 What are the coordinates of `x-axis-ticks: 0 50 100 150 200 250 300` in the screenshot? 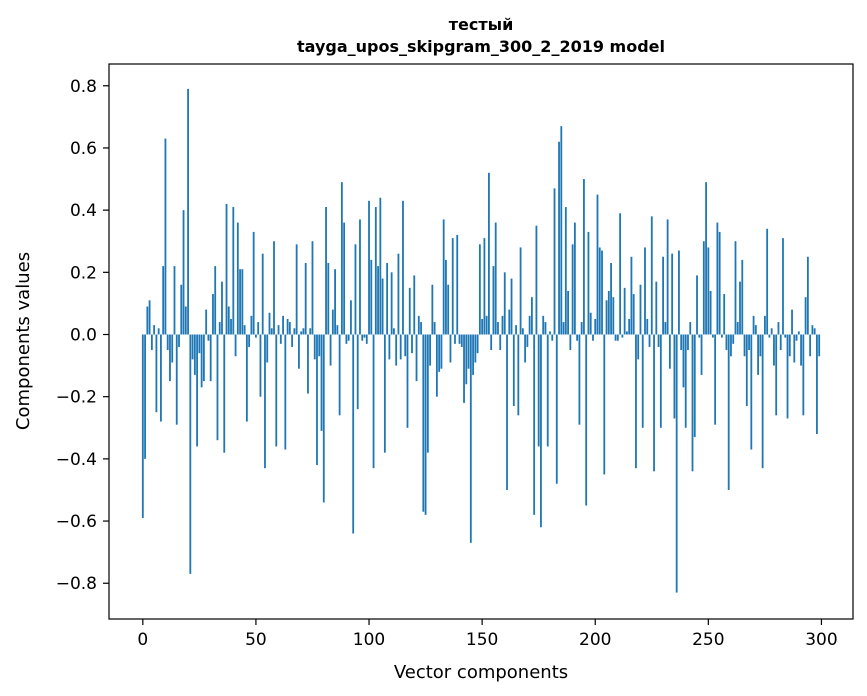 It's located at (487, 634).